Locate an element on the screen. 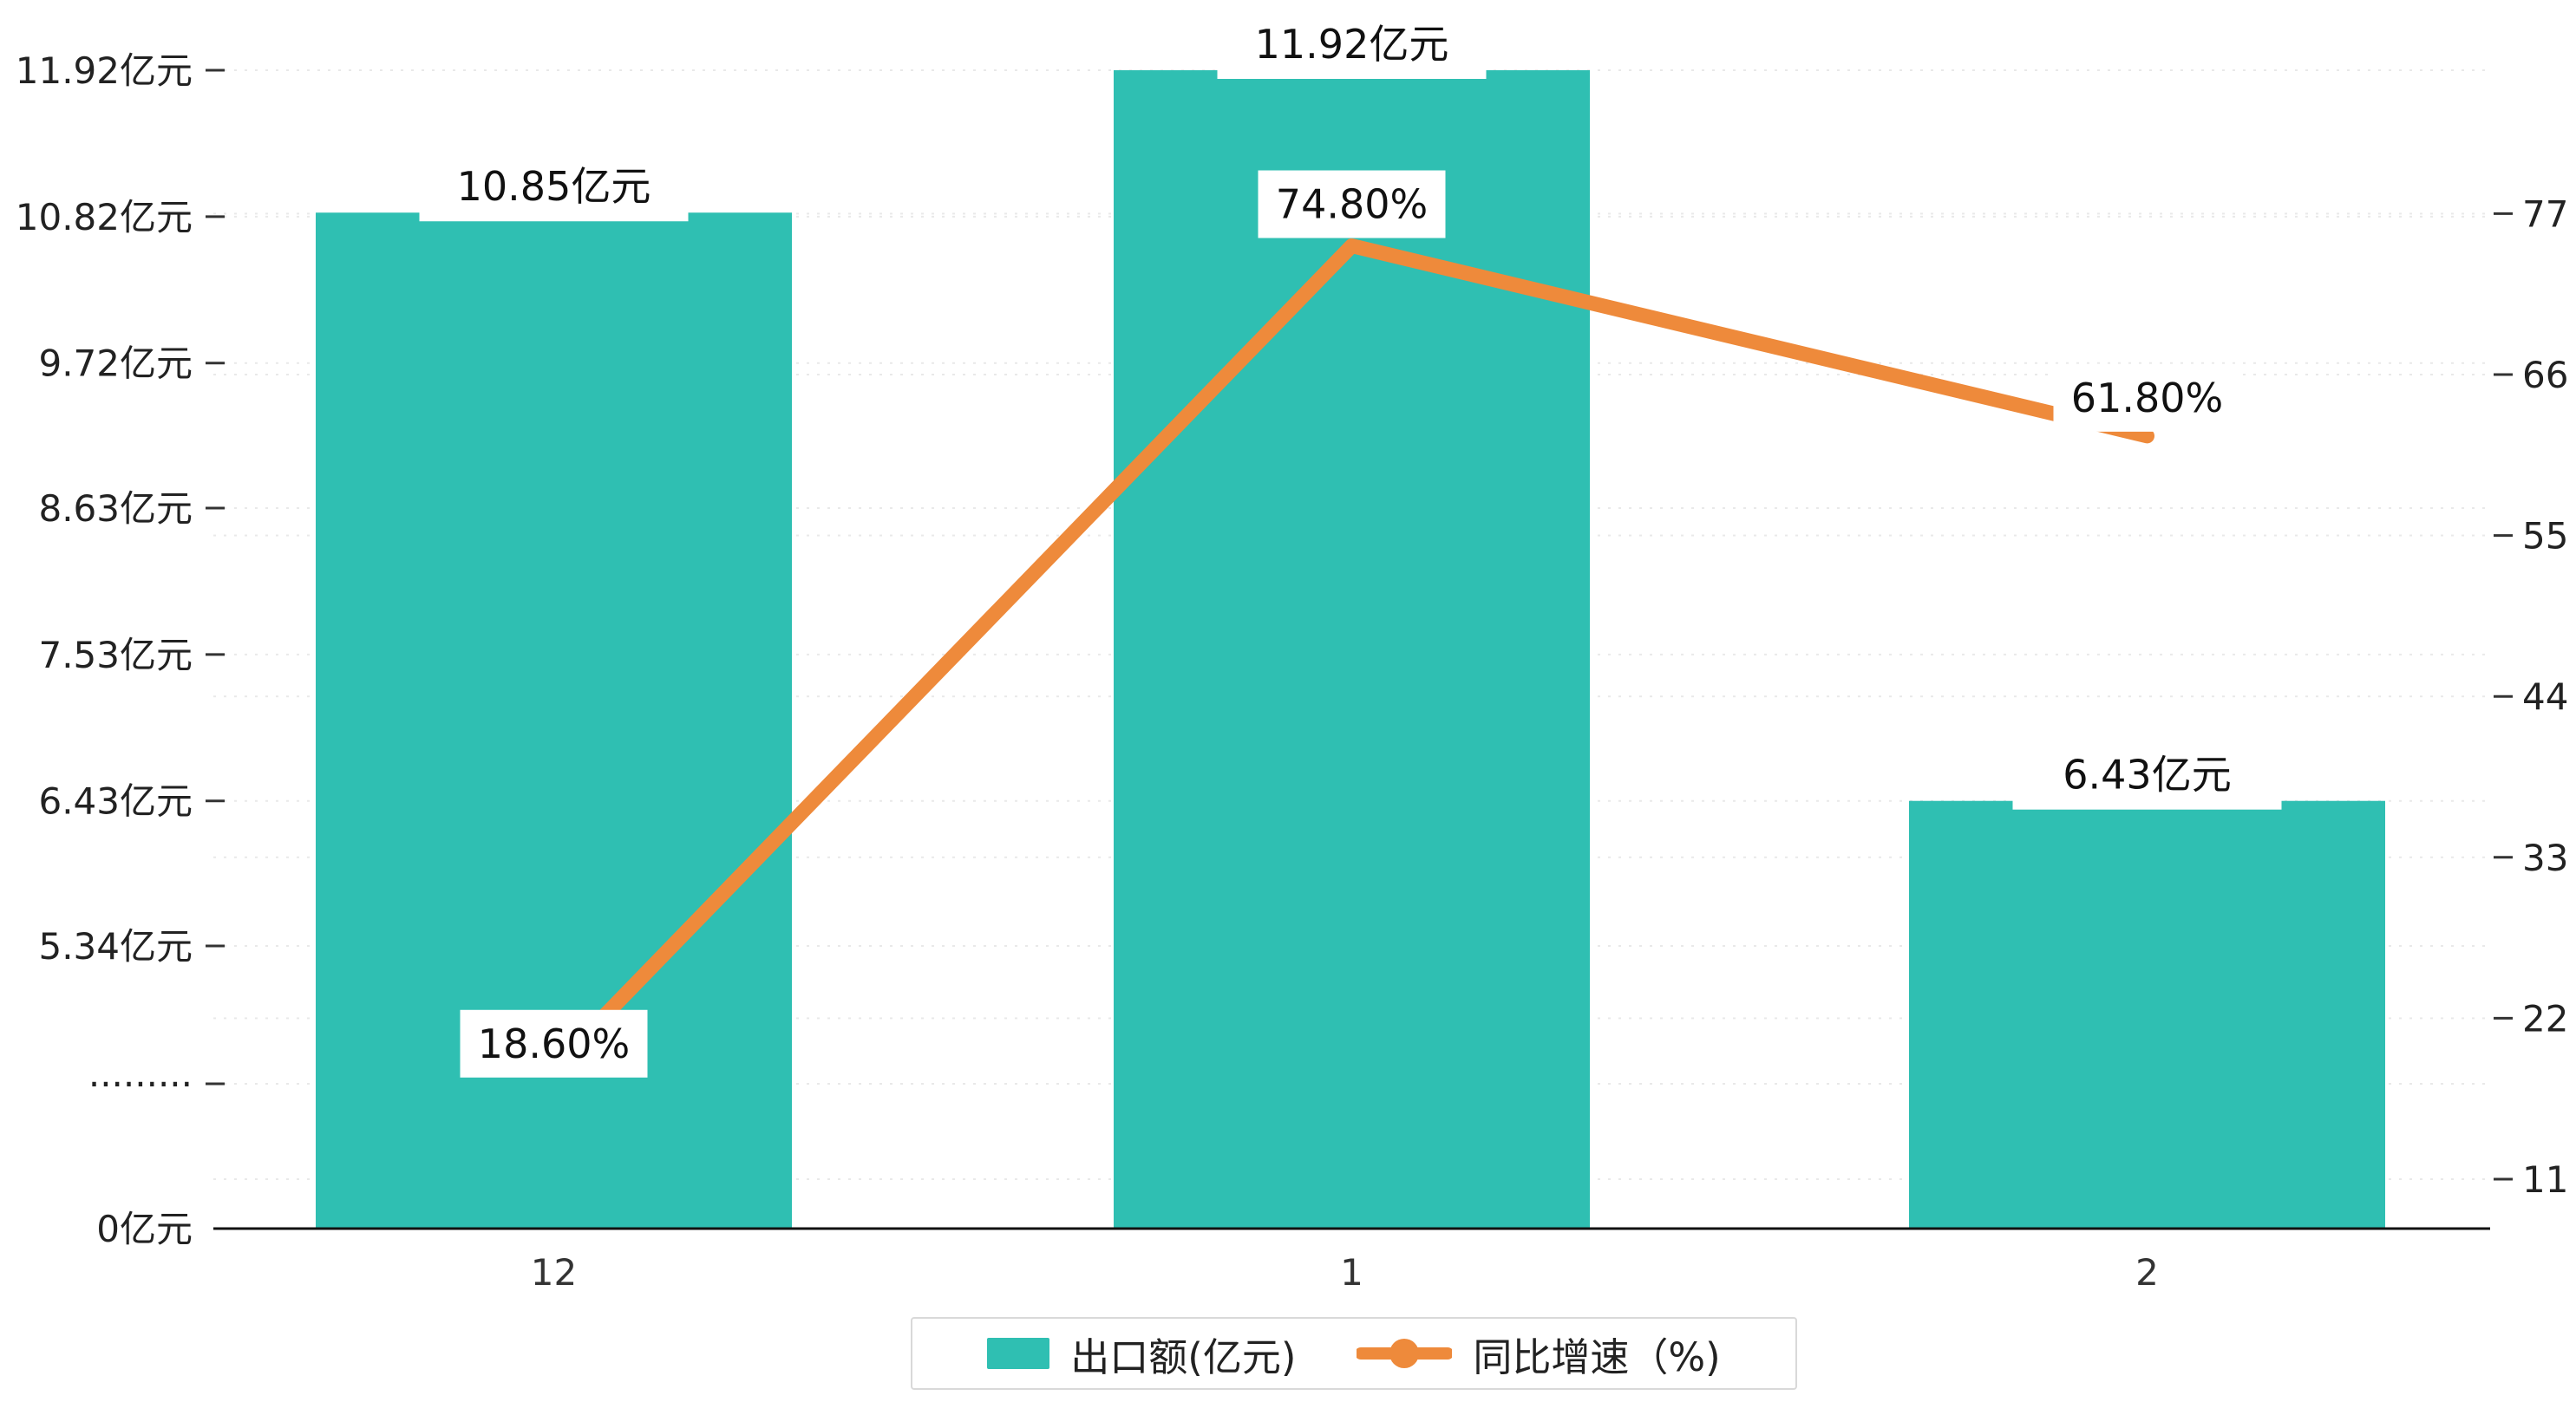 Image resolution: width=2576 pixels, height=1415 pixels. x-axis-label: 2 is located at coordinates (2147, 1272).